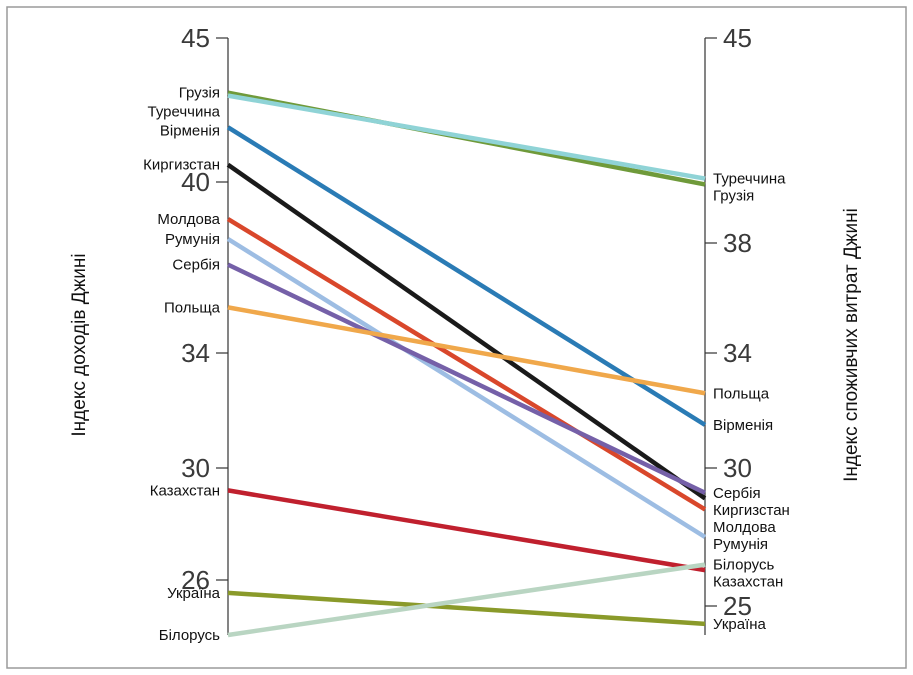 The width and height of the screenshot is (913, 675). Describe the element at coordinates (79, 344) in the screenshot. I see `left-axis-title: Індекс доходів Джині` at that location.